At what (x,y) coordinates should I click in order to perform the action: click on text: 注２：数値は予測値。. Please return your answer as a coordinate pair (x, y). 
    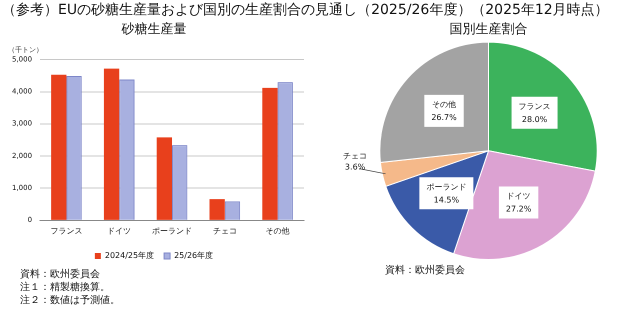
    Looking at the image, I should click on (70, 300).